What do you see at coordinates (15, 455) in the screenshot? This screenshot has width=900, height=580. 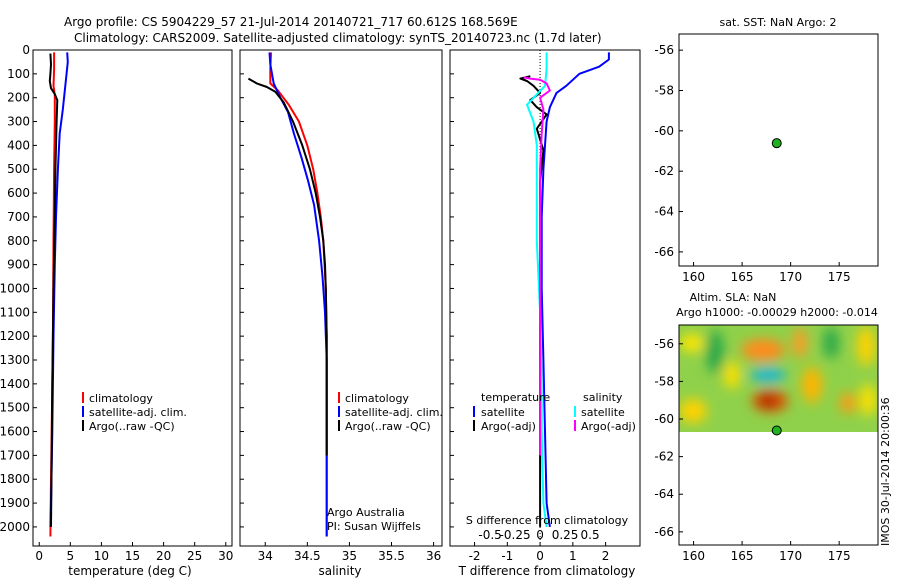 I see `depth-tick-label: 1700` at bounding box center [15, 455].